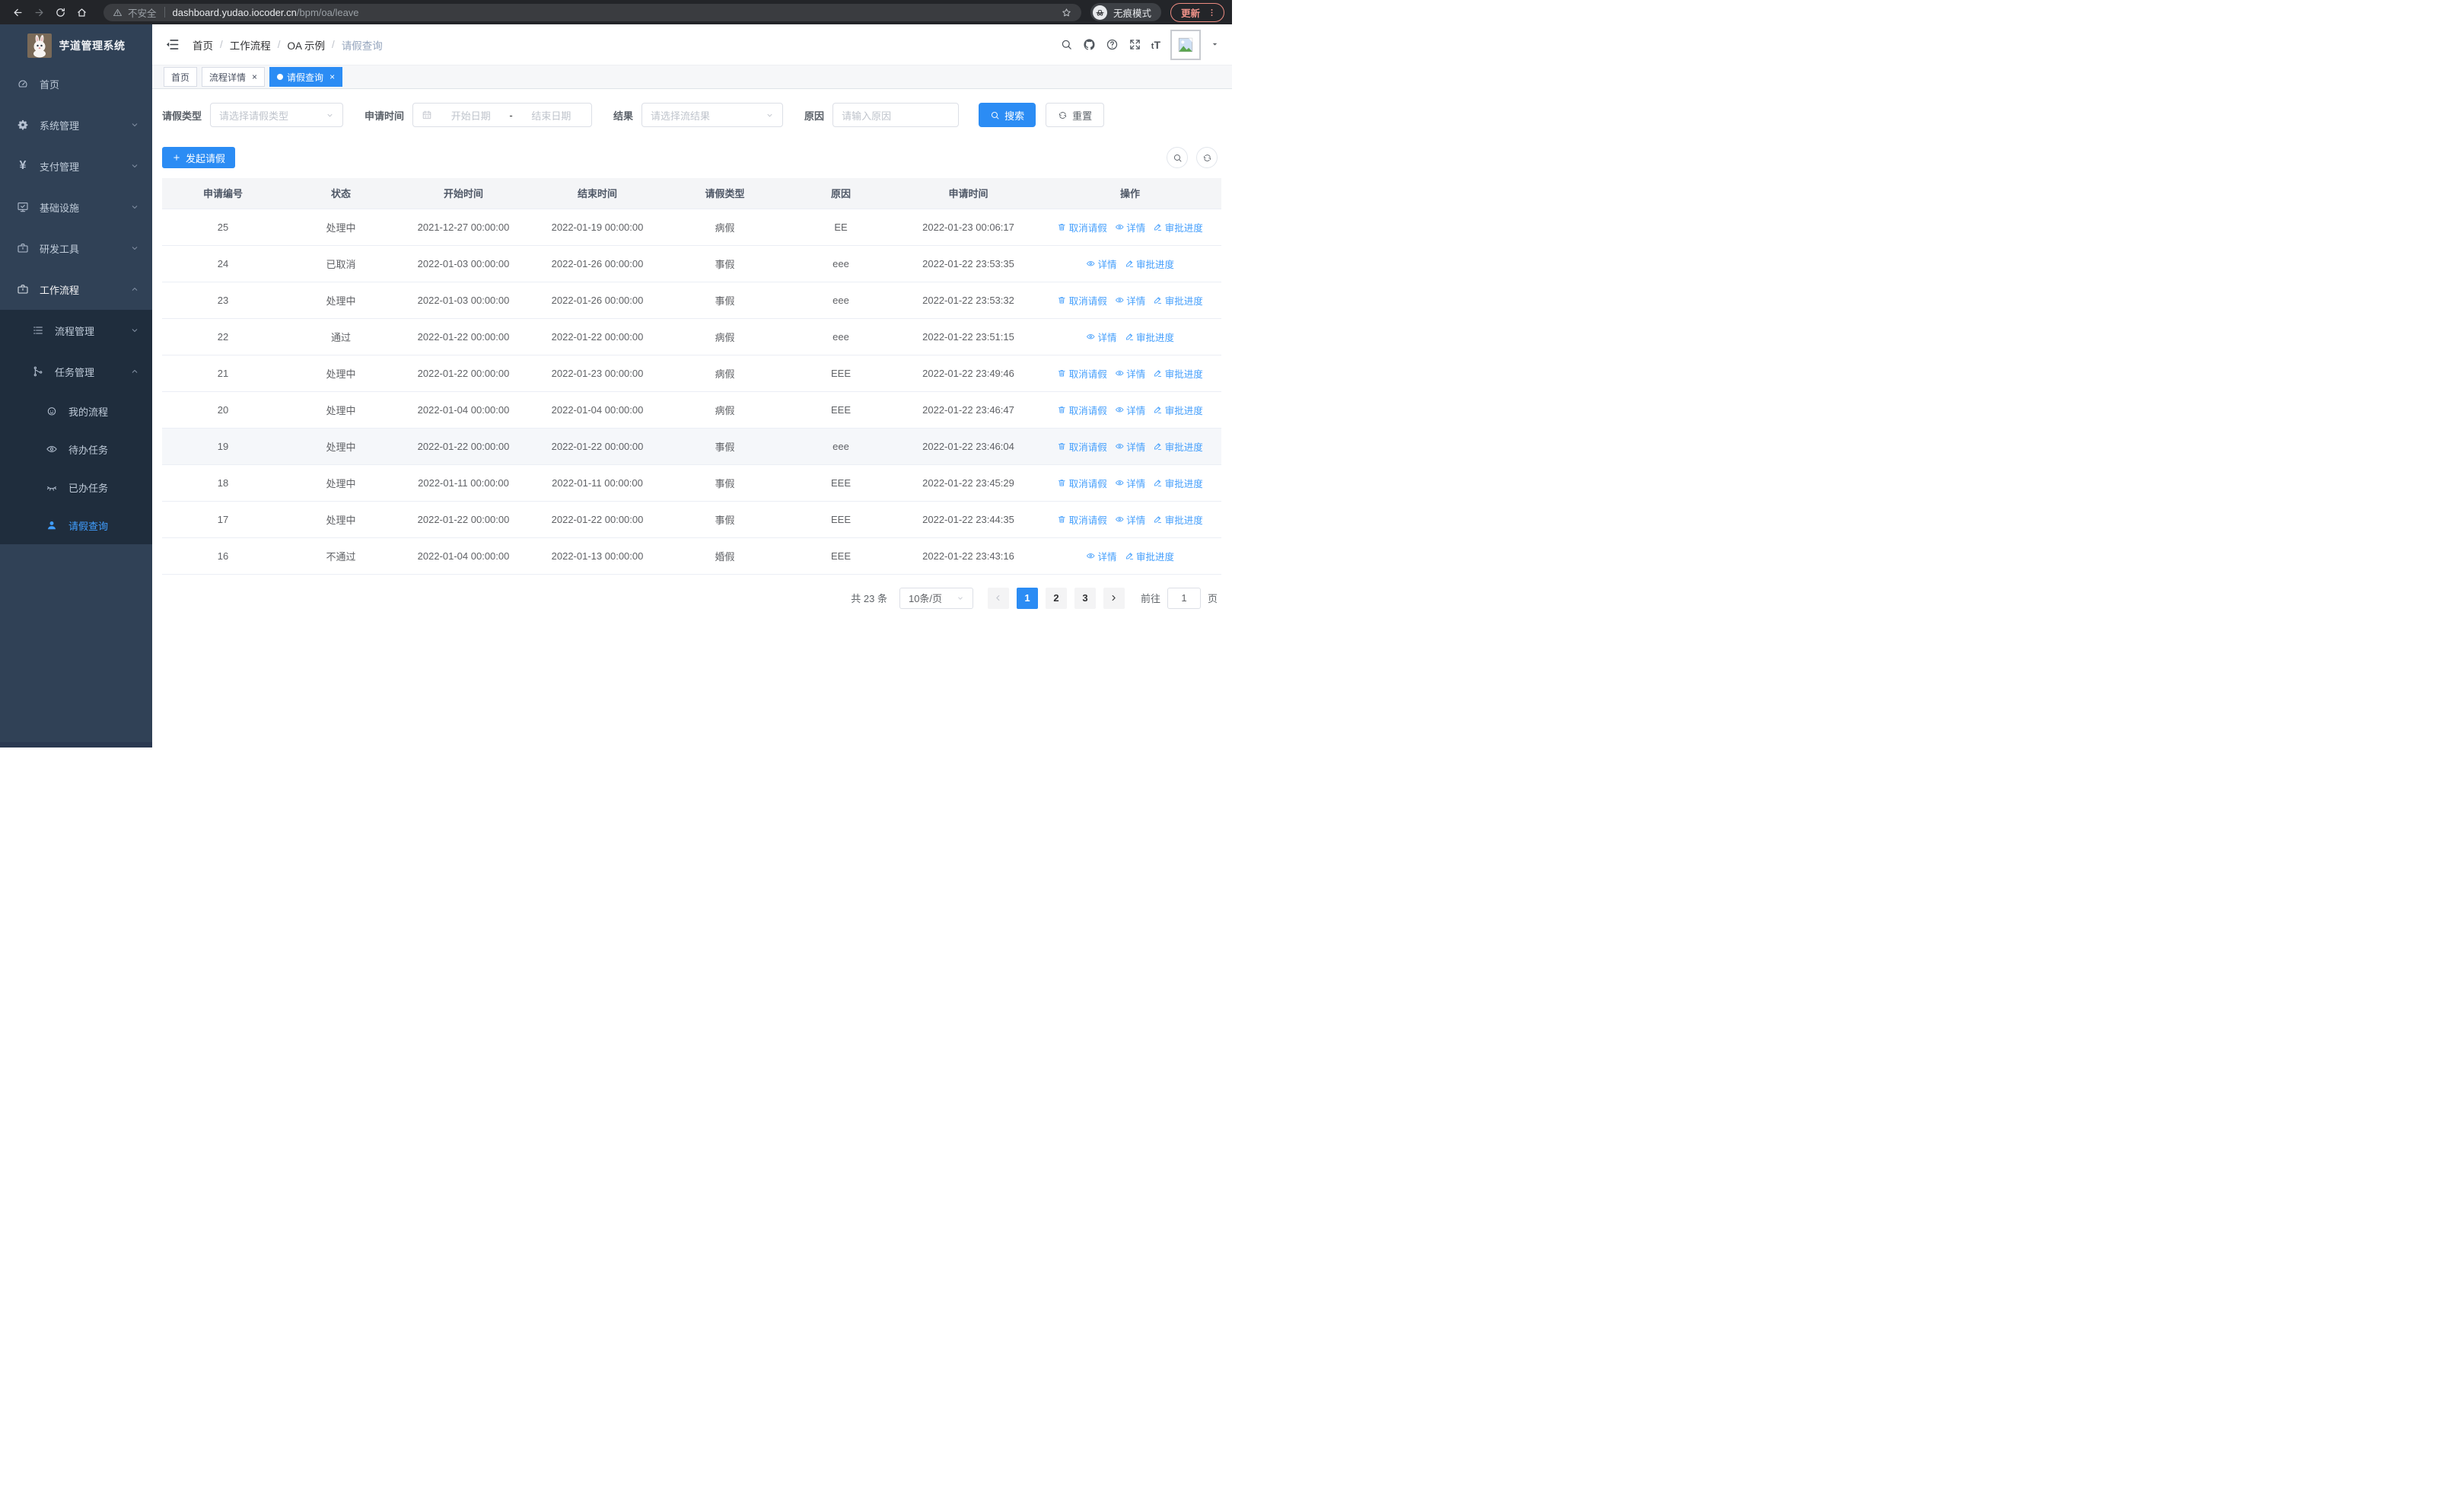 This screenshot has width=2464, height=1495. What do you see at coordinates (76, 248) in the screenshot?
I see `sidebar-item-devtools: 研发工具` at bounding box center [76, 248].